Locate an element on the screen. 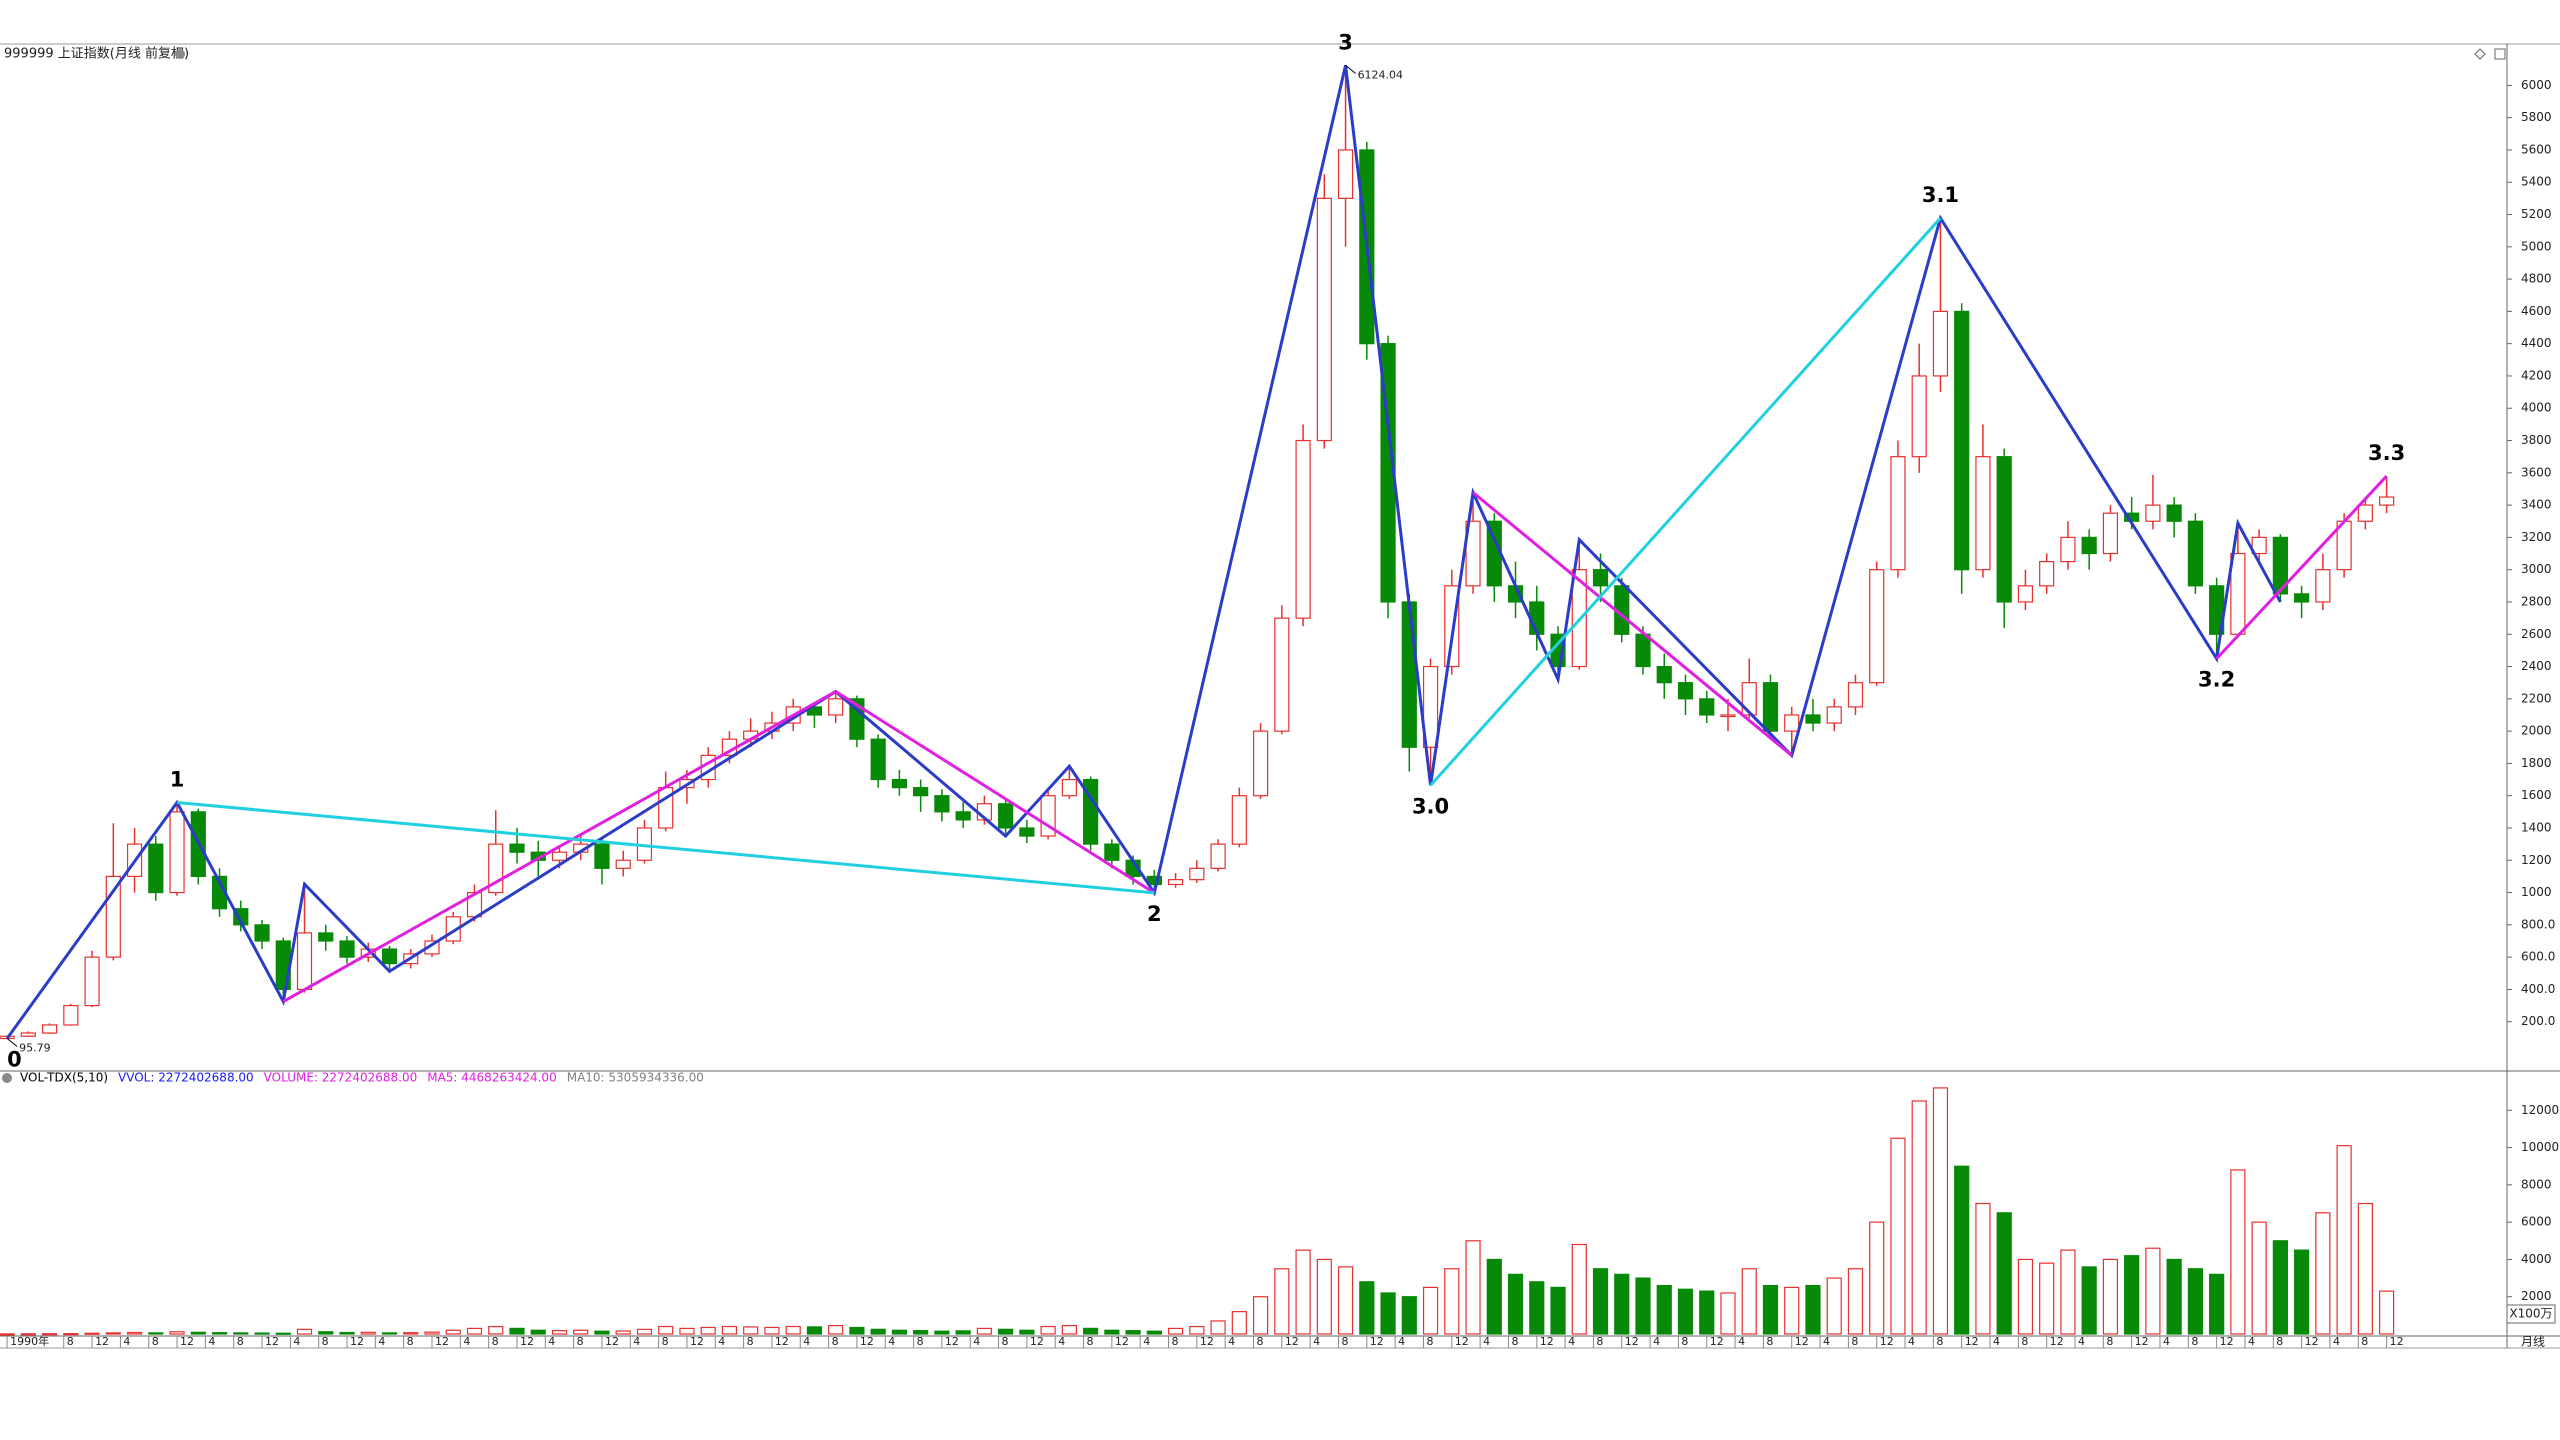  y-tick-label: 4400 is located at coordinates (2536, 343).